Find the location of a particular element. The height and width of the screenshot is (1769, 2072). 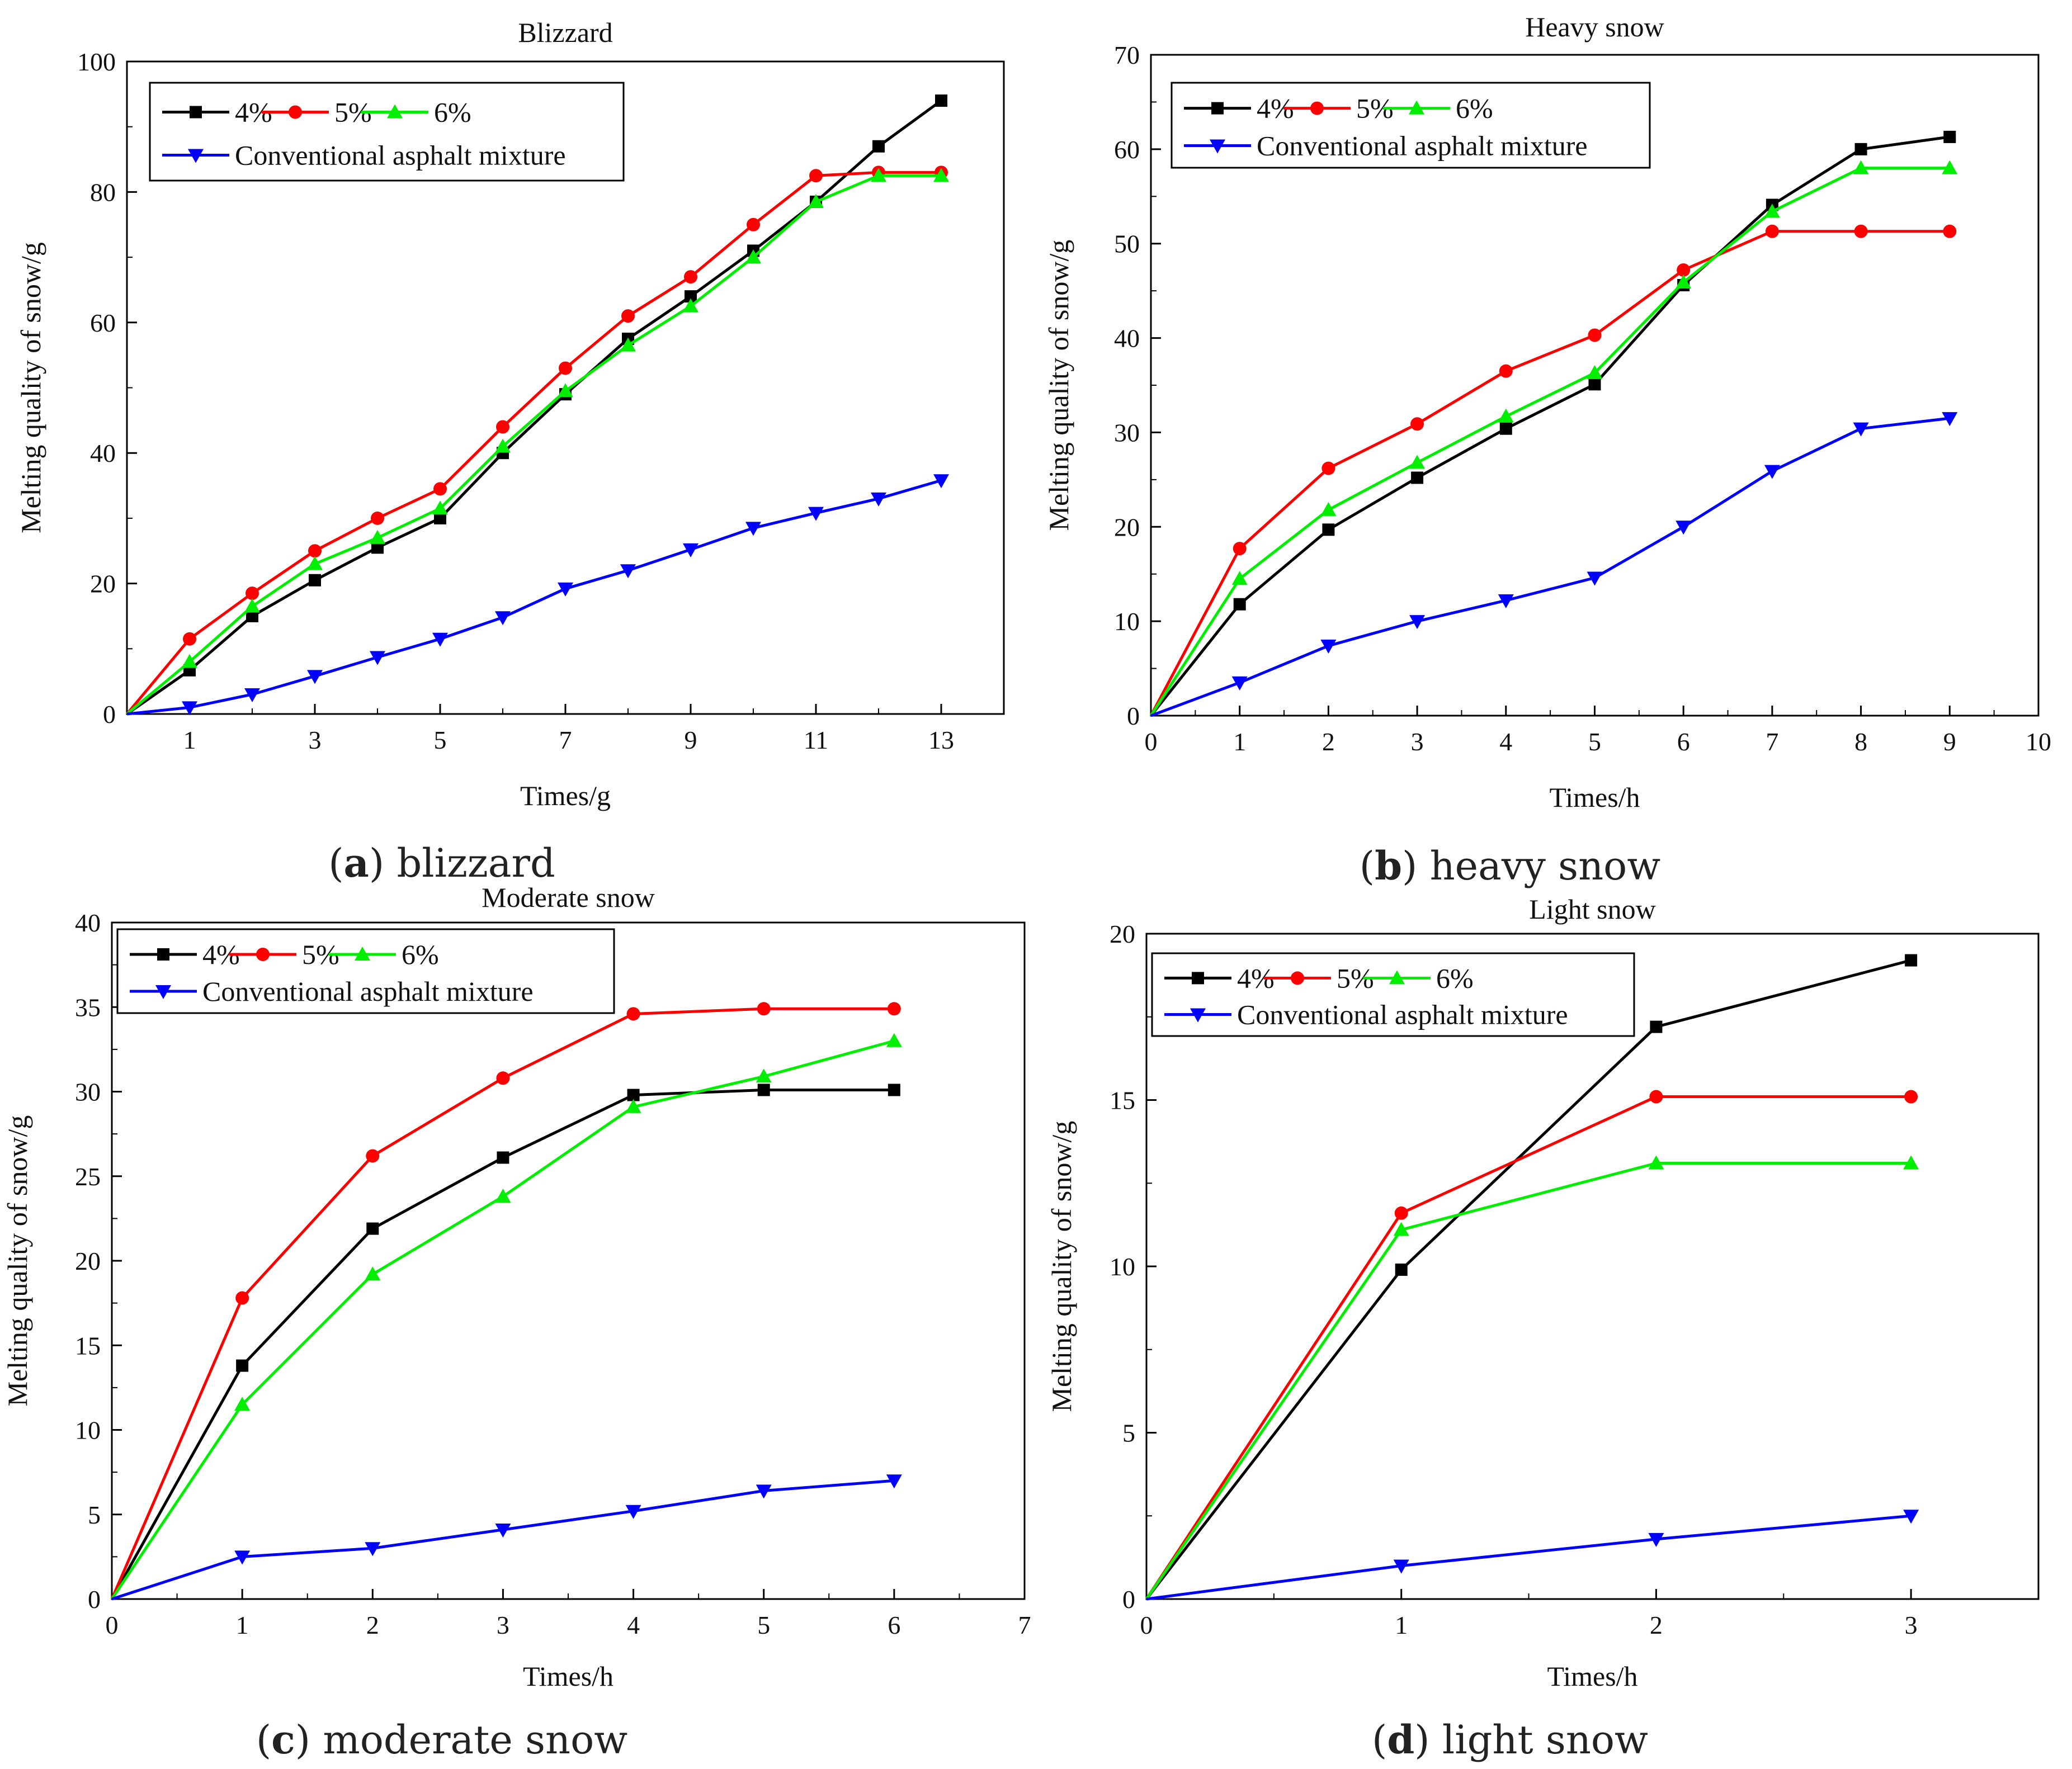

y-tick-label: 40 is located at coordinates (88, 923).